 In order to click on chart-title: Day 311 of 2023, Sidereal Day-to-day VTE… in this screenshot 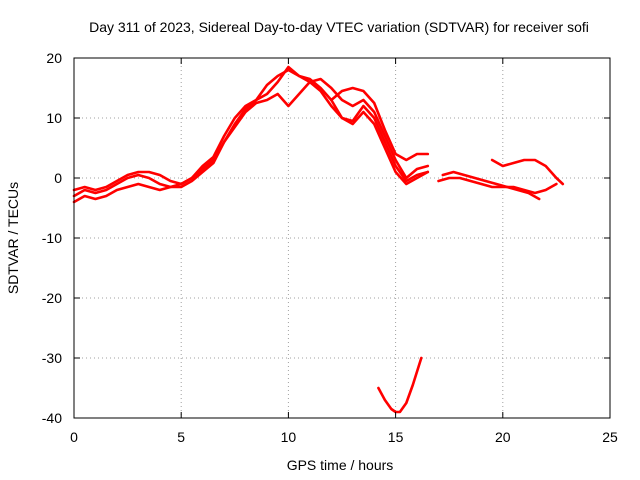, I will do `click(339, 27)`.